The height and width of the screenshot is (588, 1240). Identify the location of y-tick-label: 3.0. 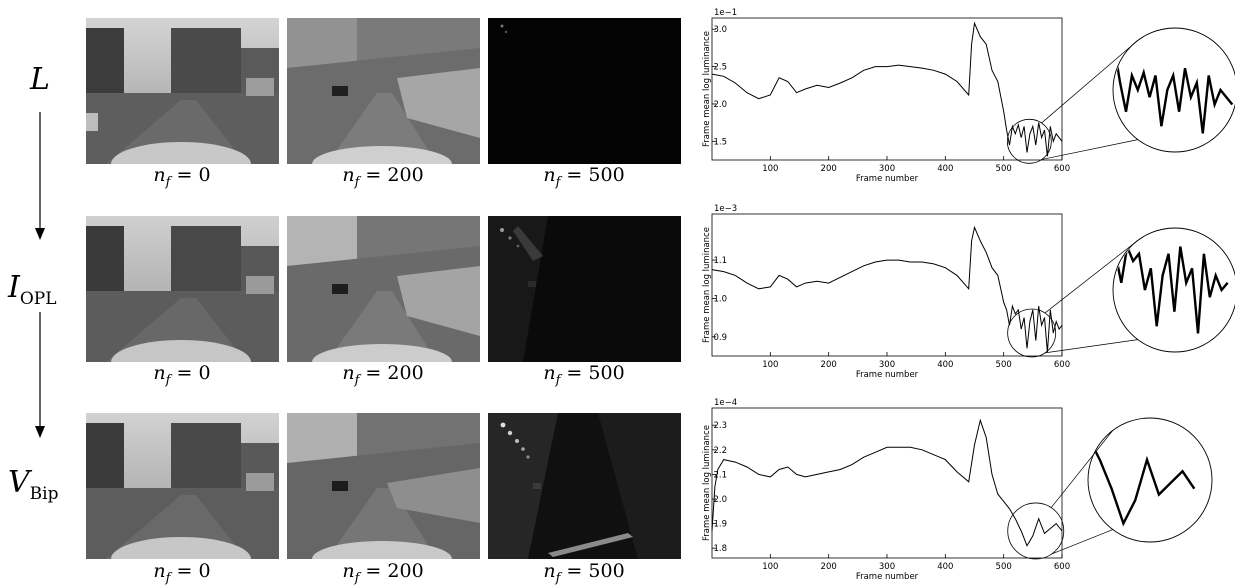
(720, 30).